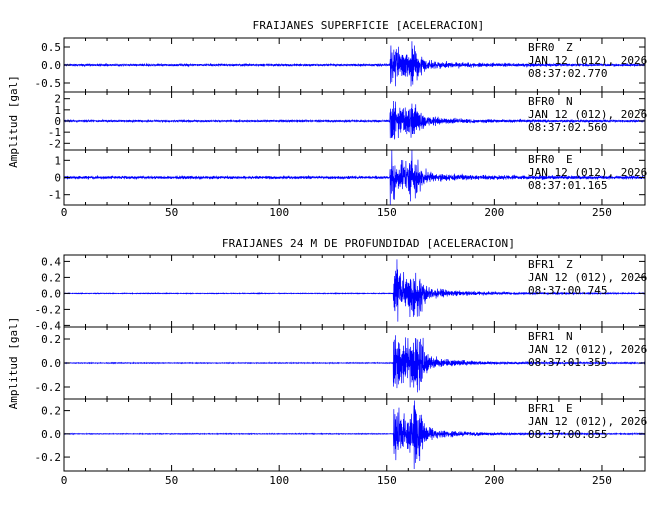 The width and height of the screenshot is (650, 505). I want to click on panel-frame, so click(354, 435).